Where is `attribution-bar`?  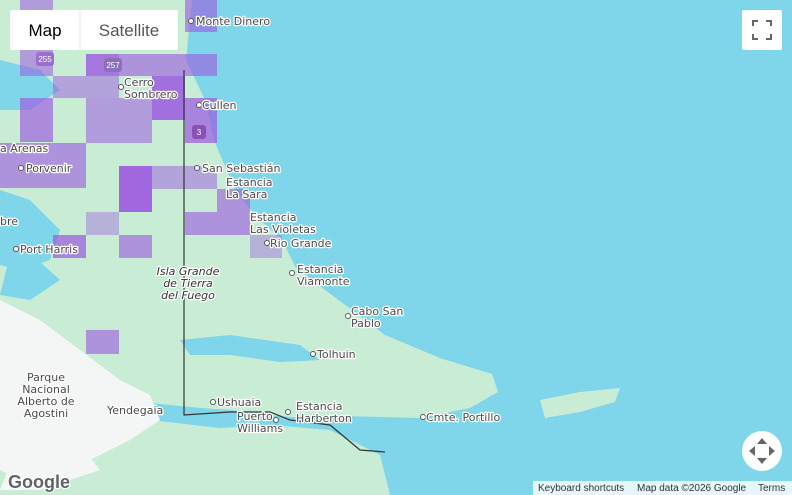
attribution-bar is located at coordinates (662, 488).